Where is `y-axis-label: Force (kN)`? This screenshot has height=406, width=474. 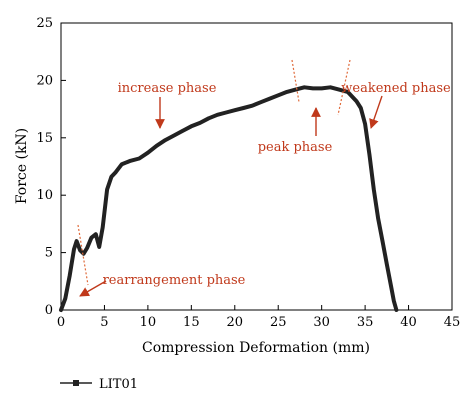
y-axis-label: Force (kN) is located at coordinates (22, 166).